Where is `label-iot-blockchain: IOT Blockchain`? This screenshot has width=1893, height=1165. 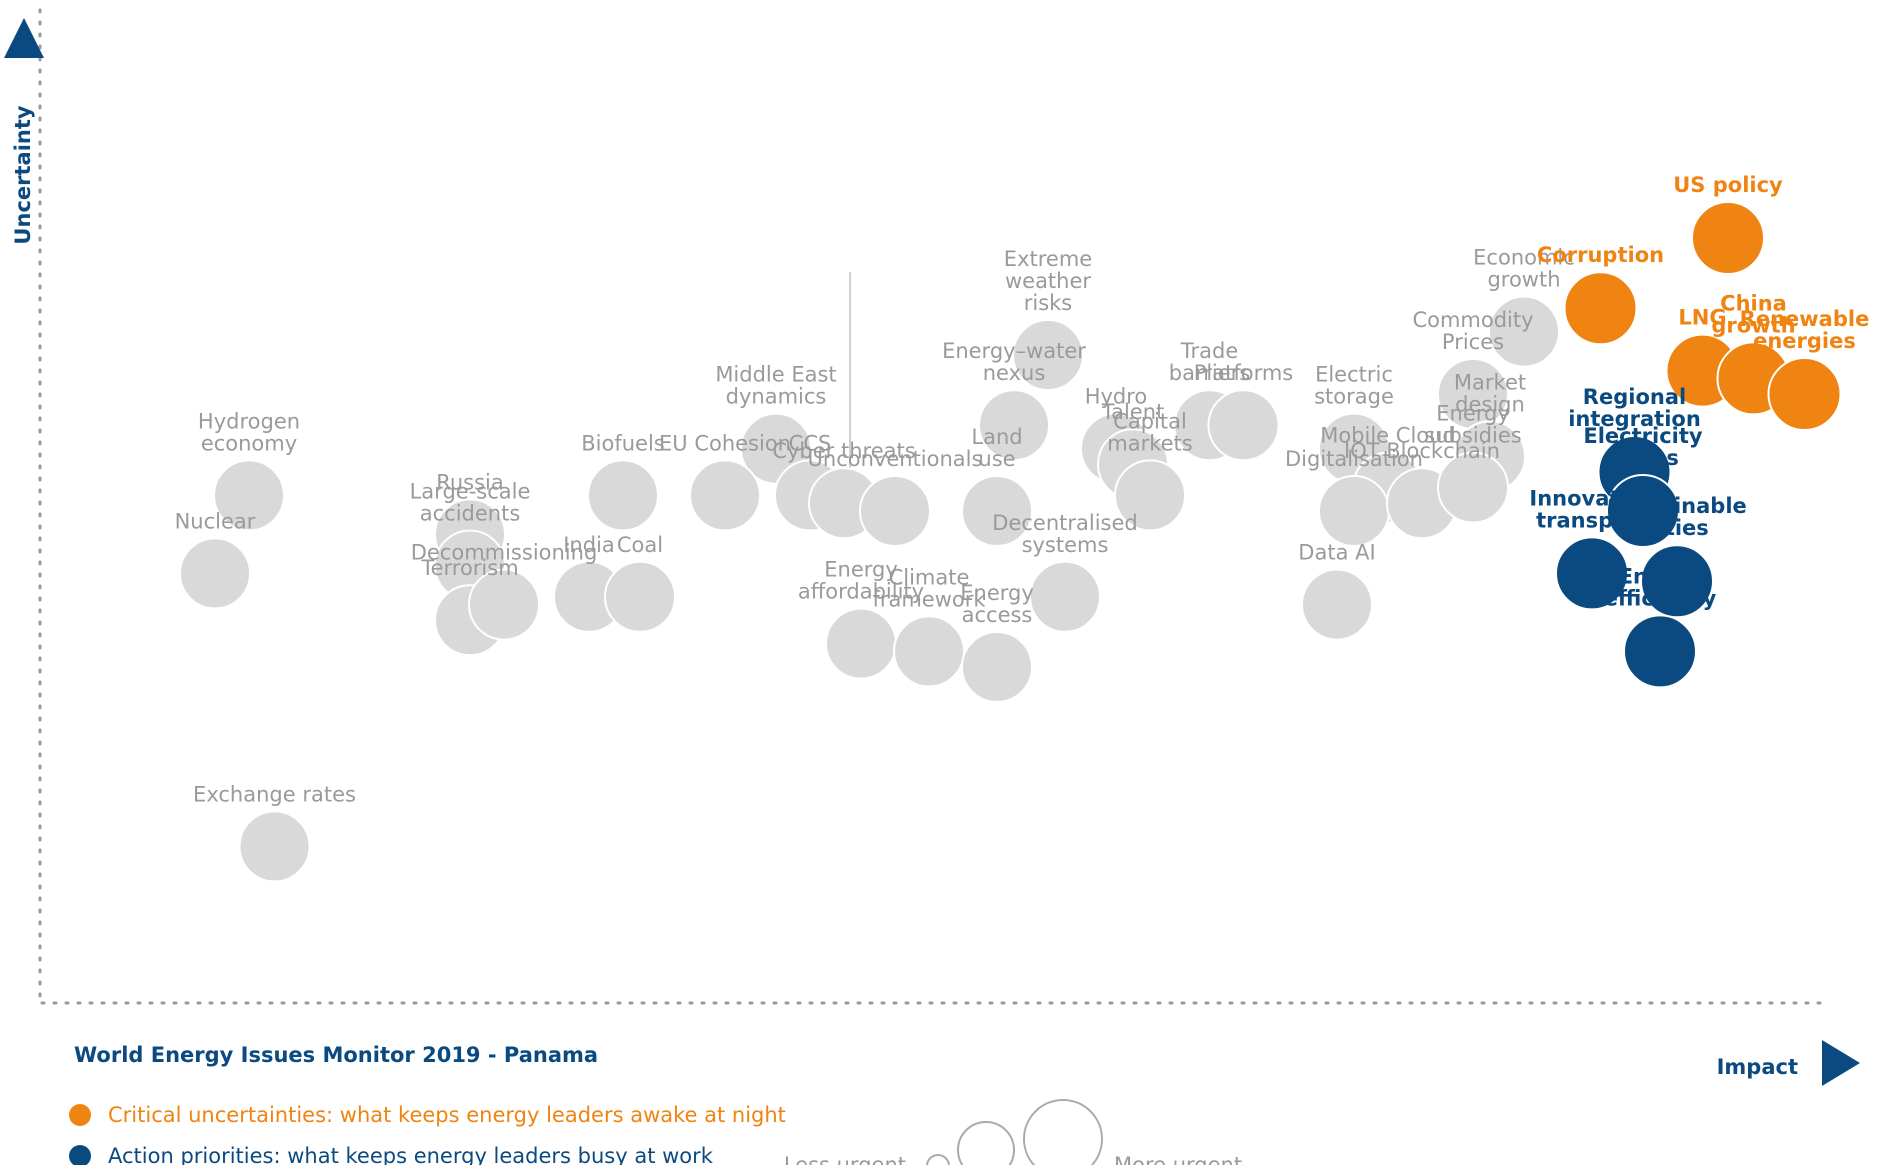 label-iot-blockchain: IOT Blockchain is located at coordinates (1422, 451).